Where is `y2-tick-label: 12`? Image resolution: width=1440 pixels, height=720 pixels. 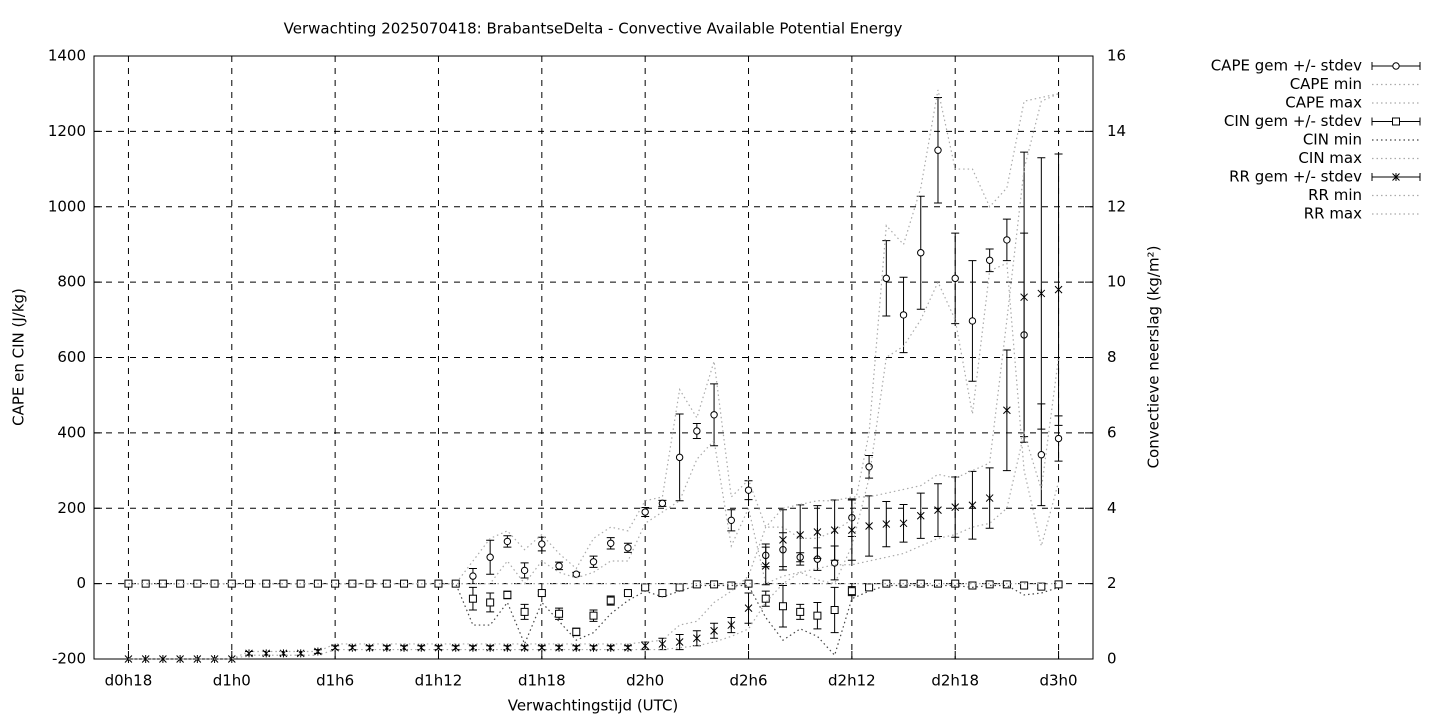 y2-tick-label: 12 is located at coordinates (1116, 206).